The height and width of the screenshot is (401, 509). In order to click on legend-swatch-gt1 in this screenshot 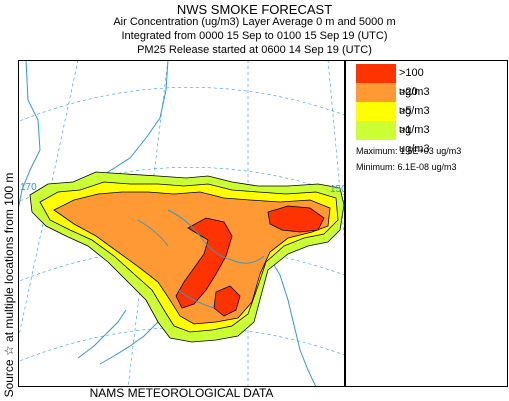, I will do `click(376, 130)`.